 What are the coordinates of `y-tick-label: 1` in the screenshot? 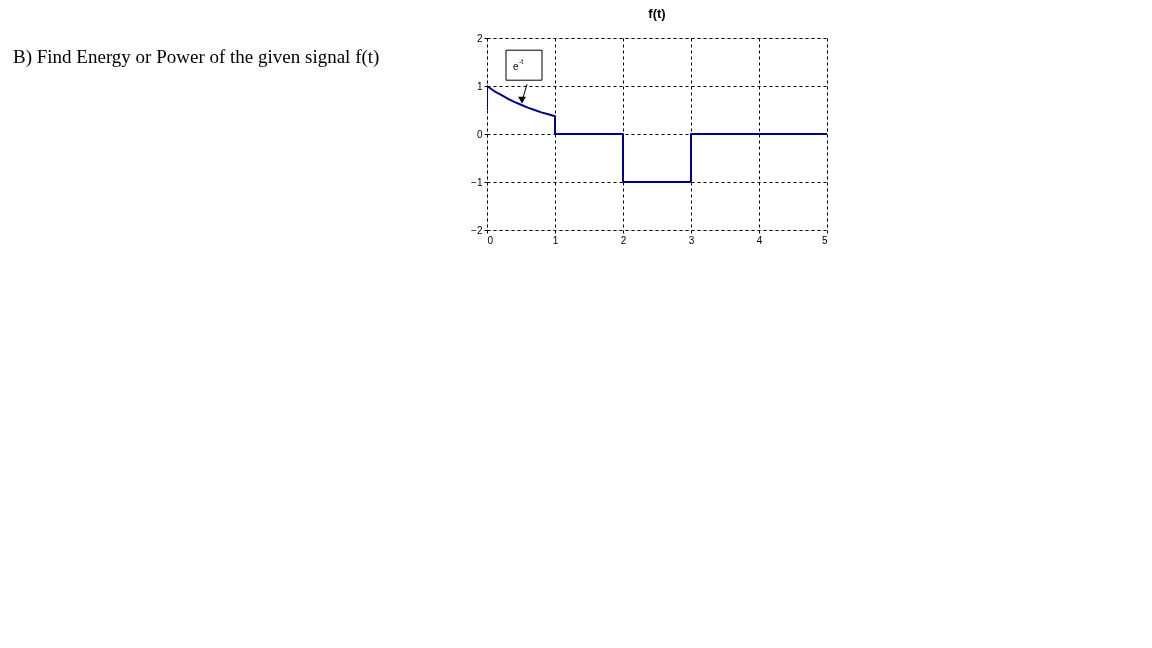 It's located at (479, 86).